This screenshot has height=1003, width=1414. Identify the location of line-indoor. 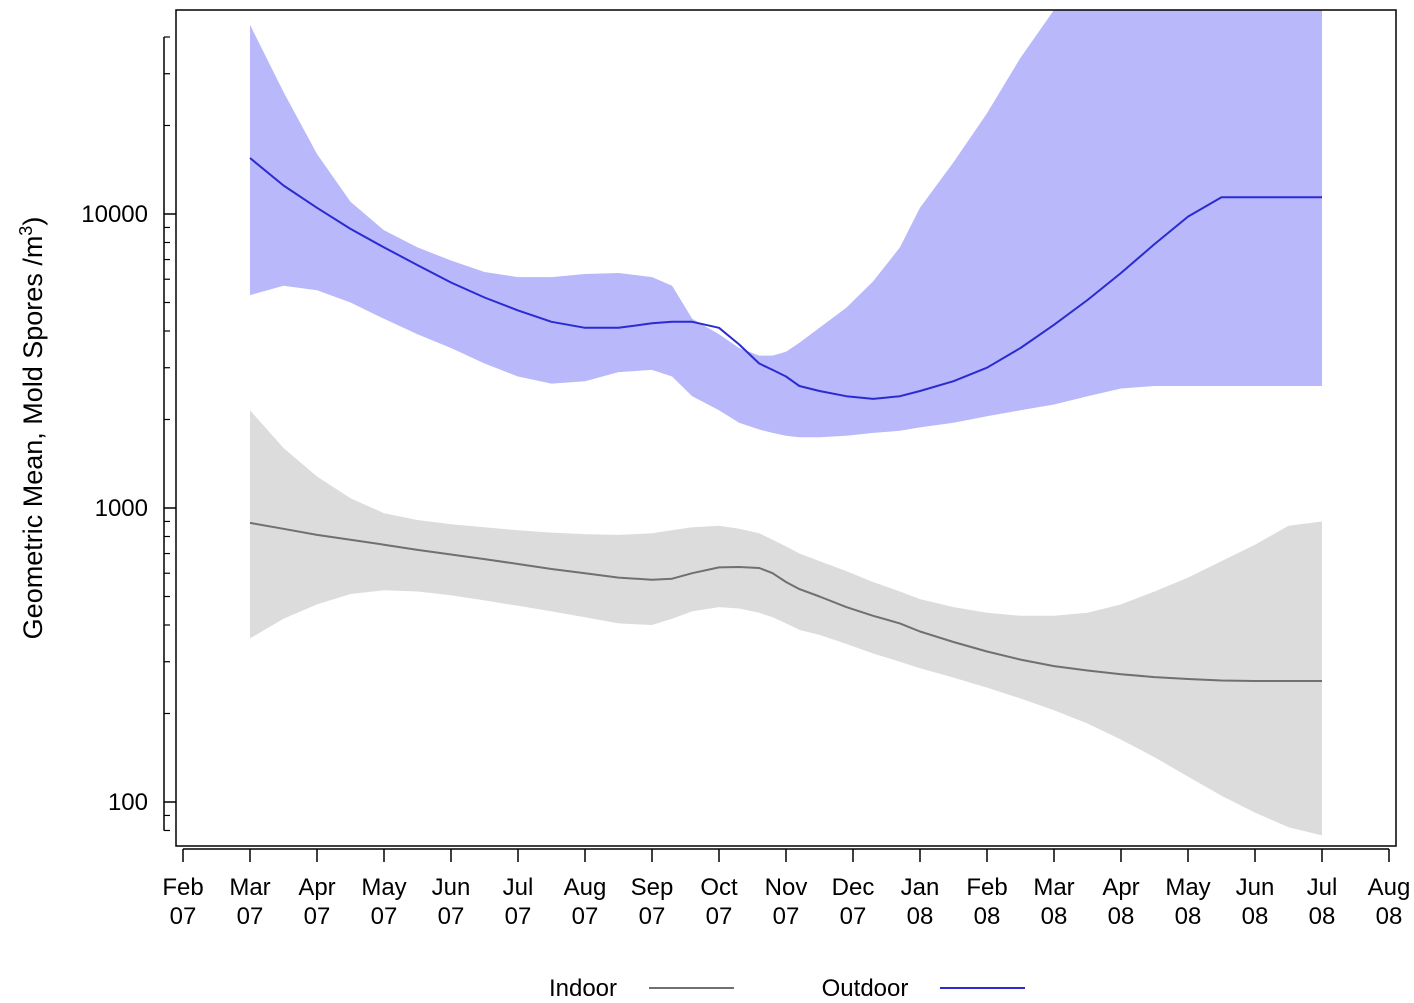
(785, 601).